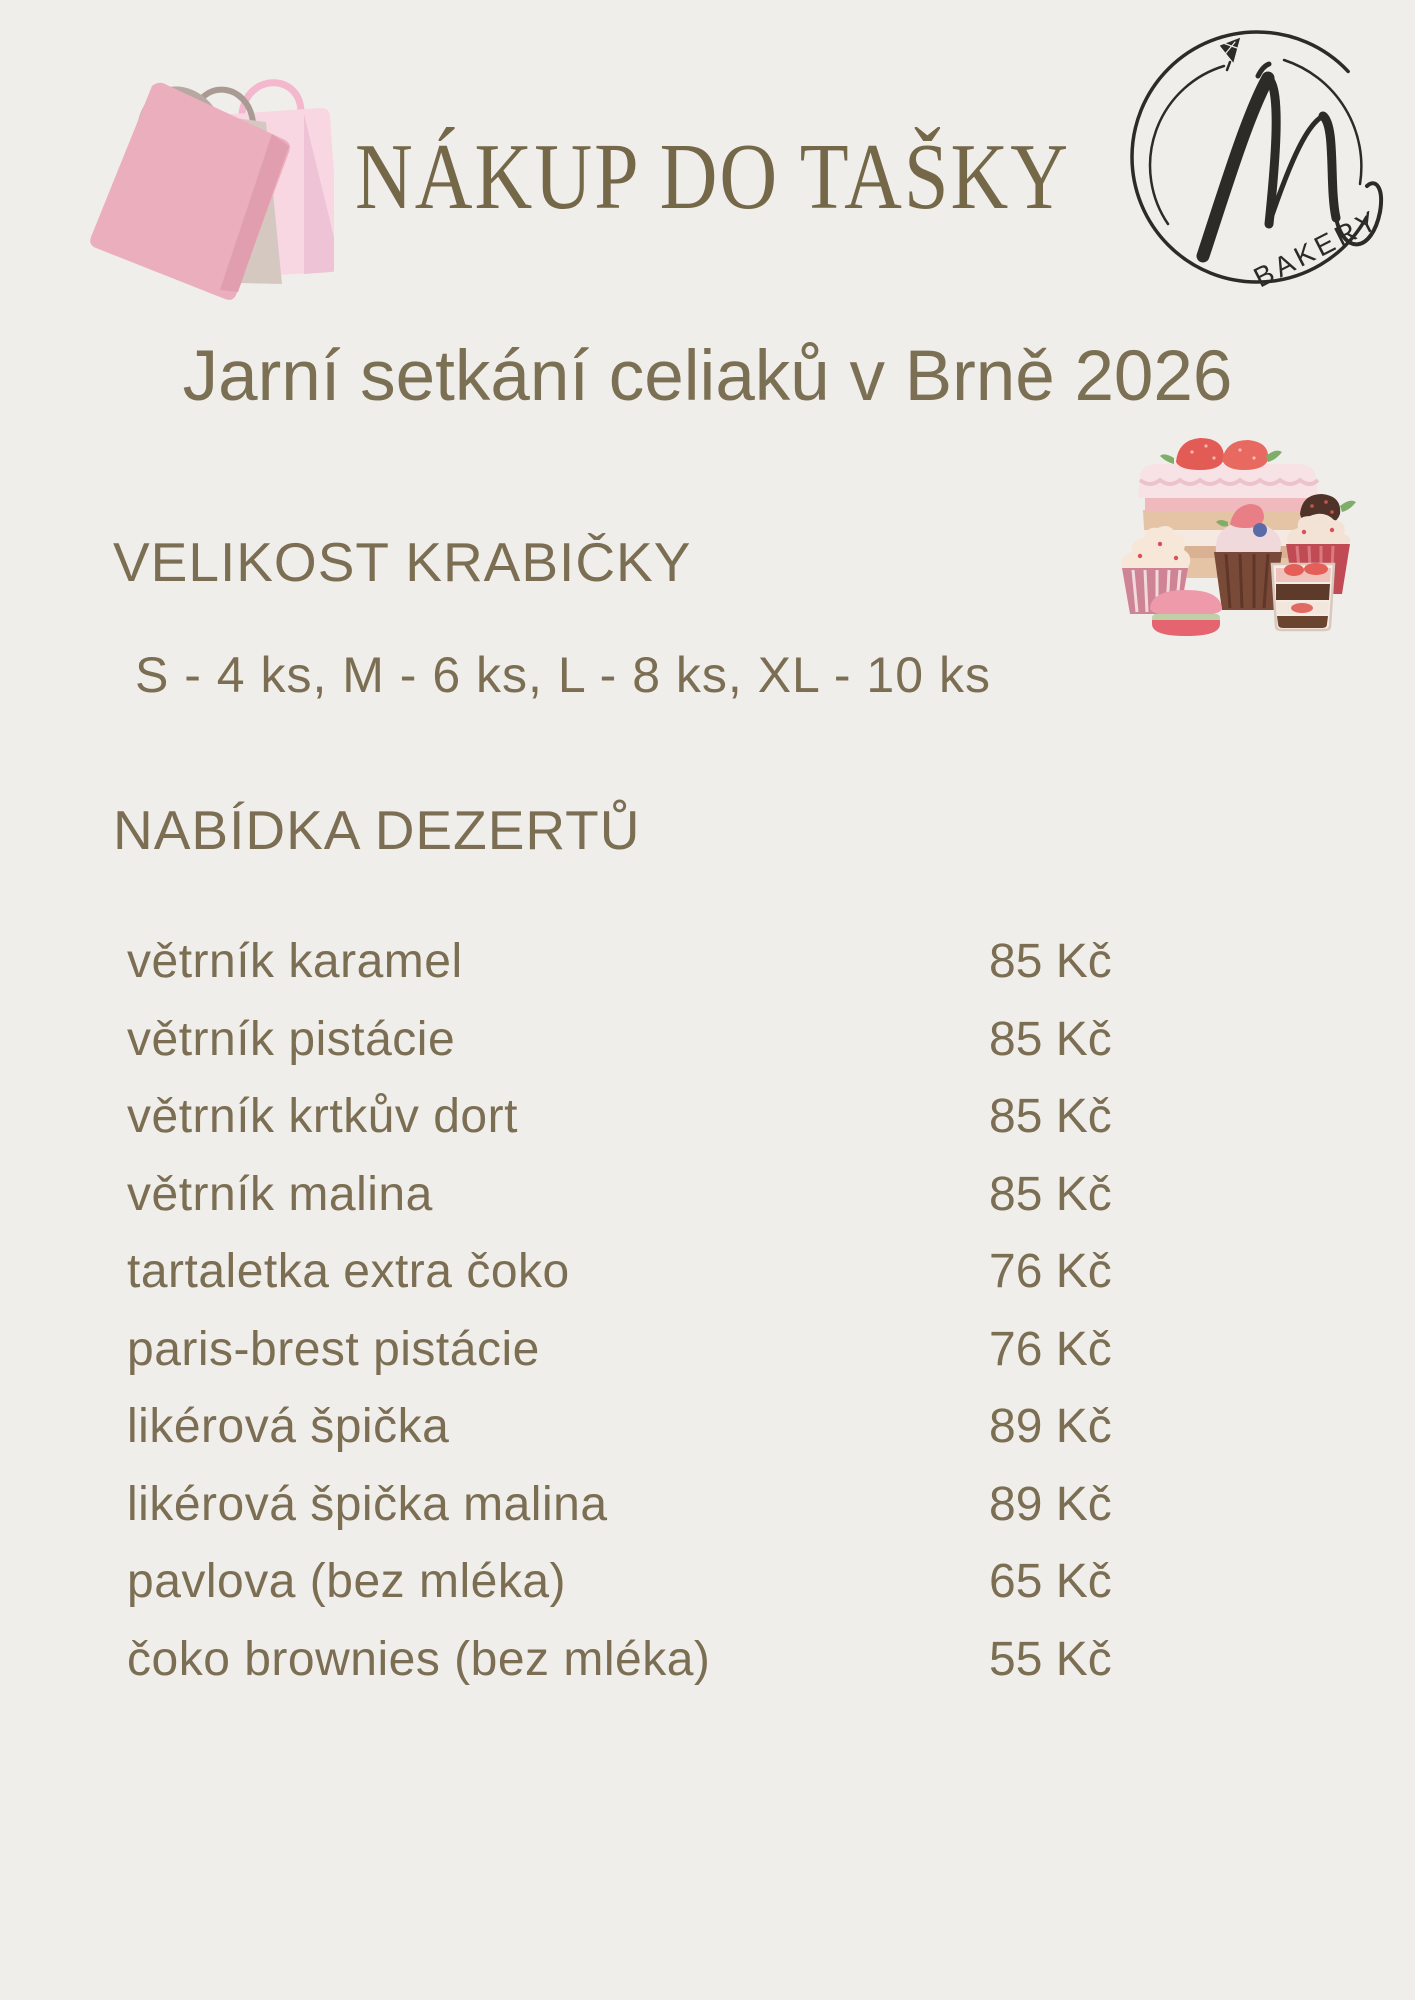 The height and width of the screenshot is (2000, 1415). Describe the element at coordinates (638, 1117) in the screenshot. I see `menu-item-row: větrník krtkův dort 85 Kč` at that location.